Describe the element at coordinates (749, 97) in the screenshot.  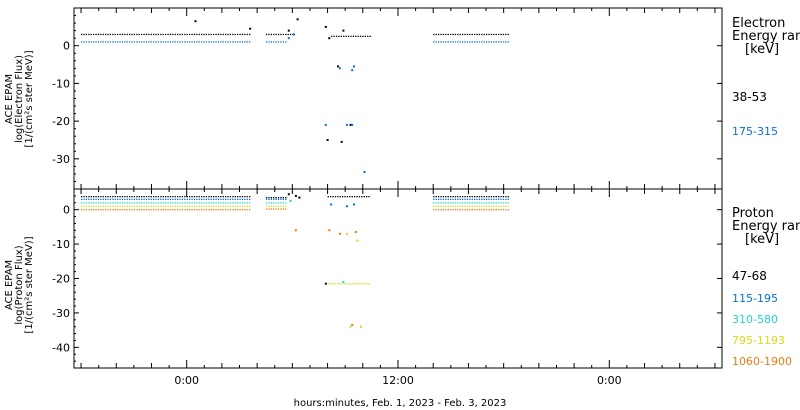
I see `electron-legend-series-1: 38-53` at that location.